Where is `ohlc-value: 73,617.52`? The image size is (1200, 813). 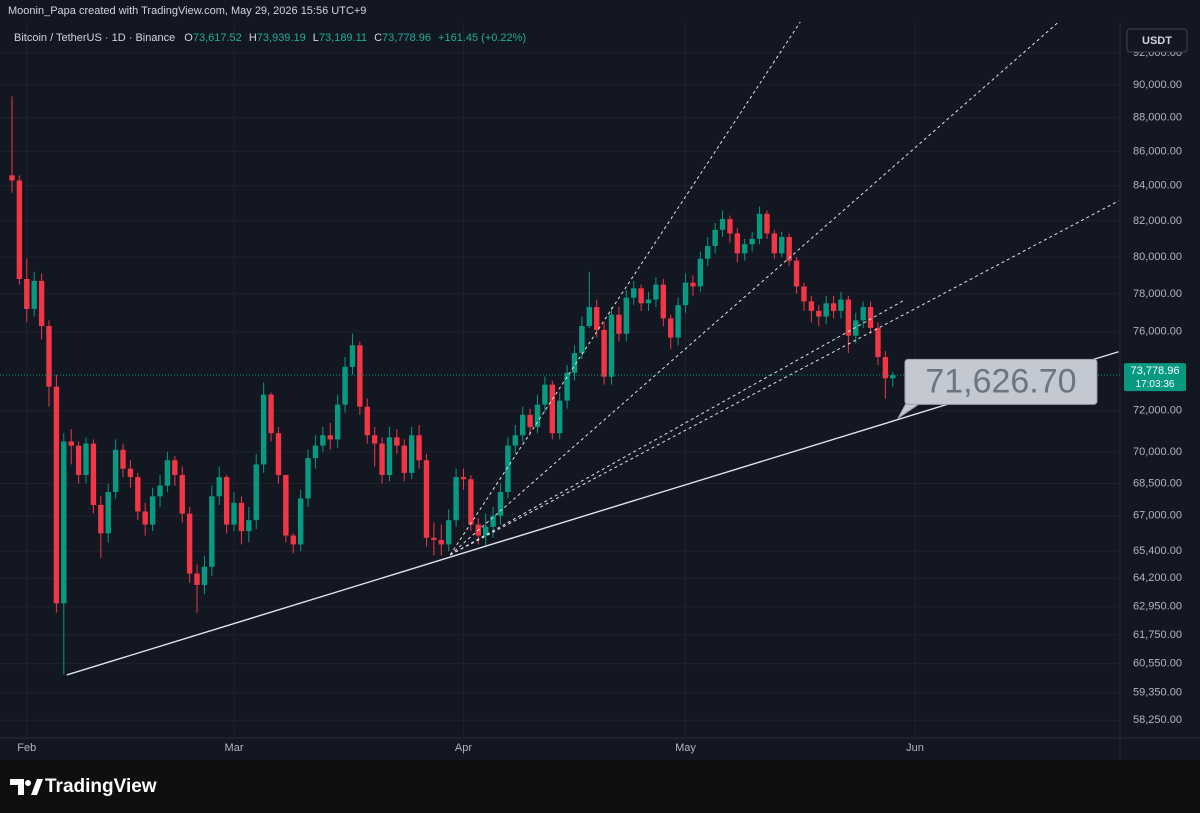
ohlc-value: 73,617.52 is located at coordinates (217, 38).